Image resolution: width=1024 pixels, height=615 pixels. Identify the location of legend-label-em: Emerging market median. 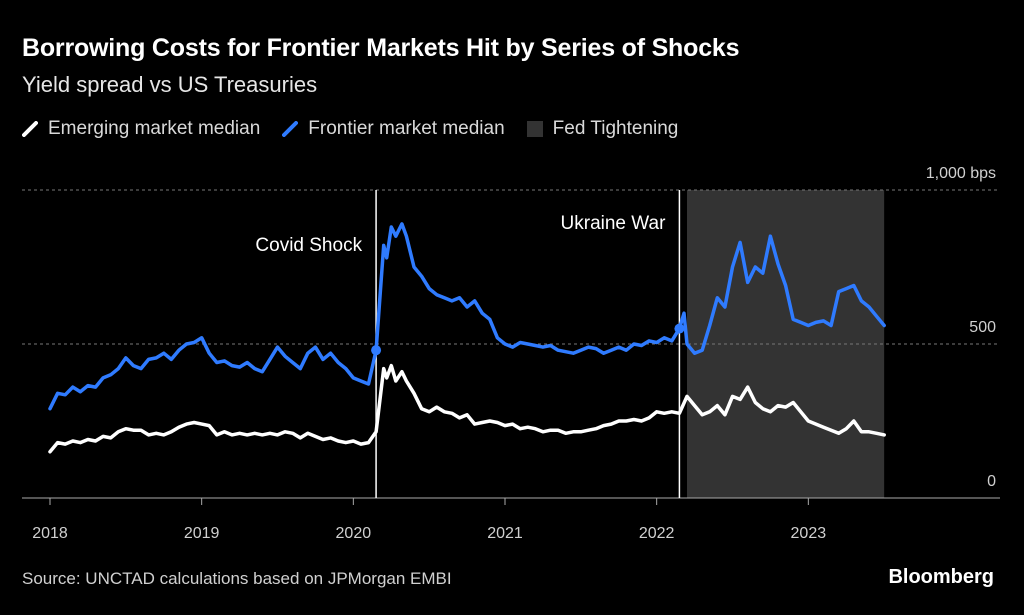
(154, 128).